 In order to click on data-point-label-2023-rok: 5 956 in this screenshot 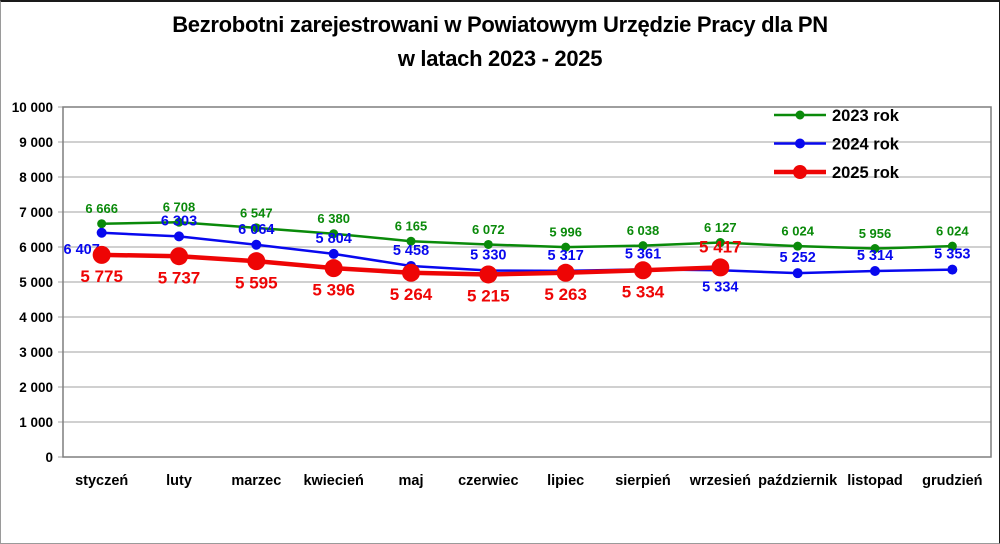, I will do `click(875, 233)`.